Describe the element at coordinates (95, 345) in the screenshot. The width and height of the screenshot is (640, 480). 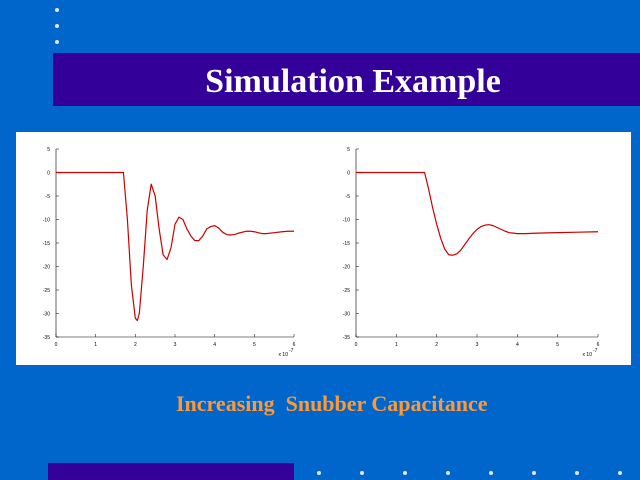
I see `chart1-x-tick-label: 1` at that location.